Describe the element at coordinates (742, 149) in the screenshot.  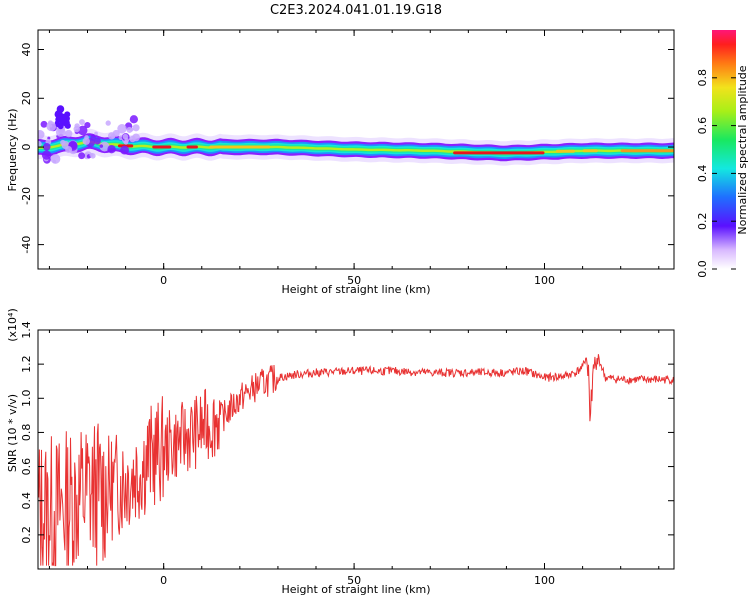
I see `colorbar-label: Normalized spectral amplitude` at that location.